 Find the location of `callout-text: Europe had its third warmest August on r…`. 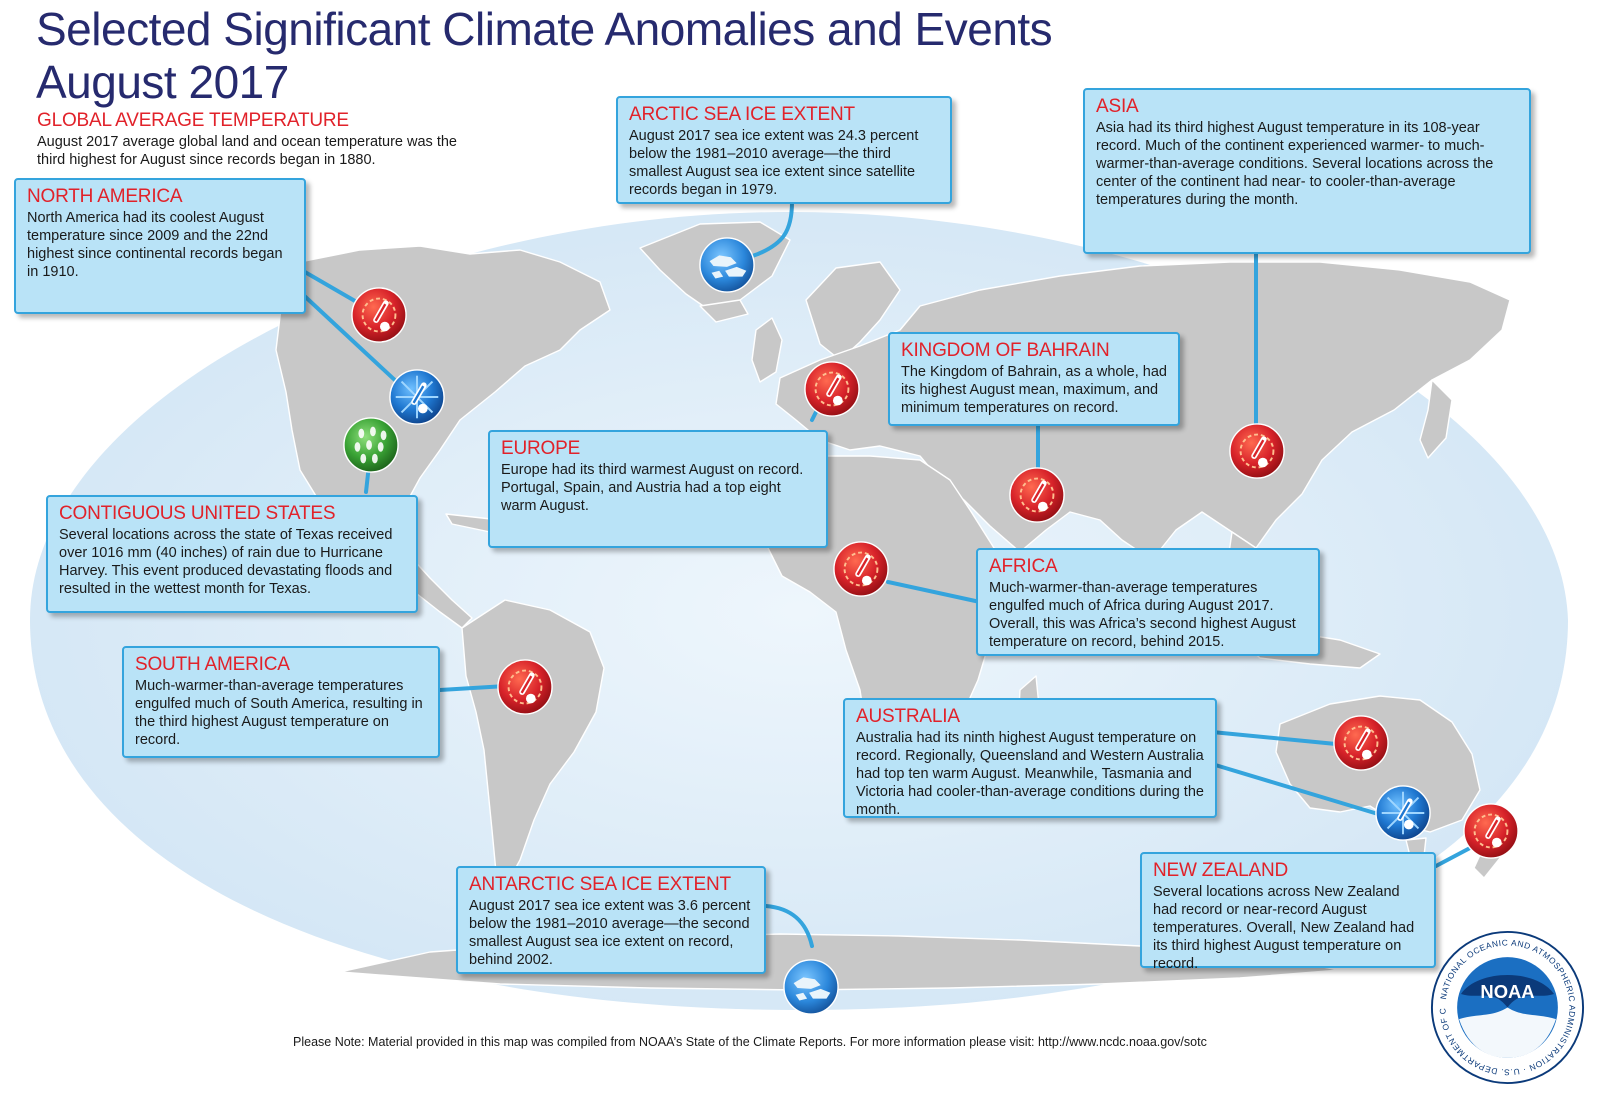

callout-text: Europe had its third warmest August on r… is located at coordinates (652, 488).